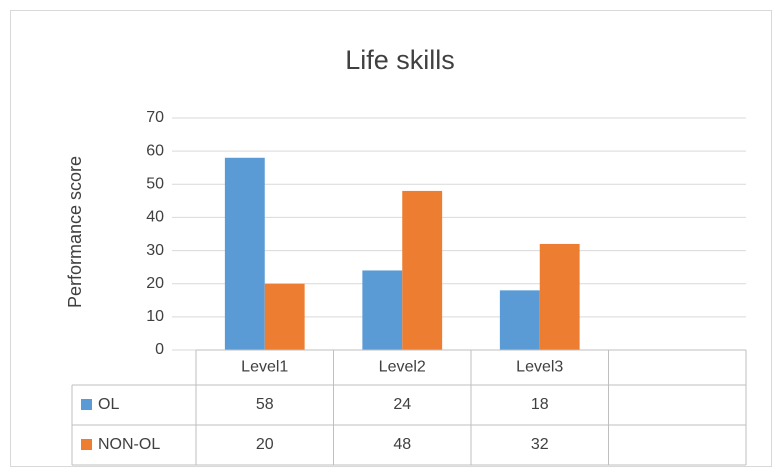 The image size is (782, 475). Describe the element at coordinates (155, 117) in the screenshot. I see `y-tick-label: 70` at that location.